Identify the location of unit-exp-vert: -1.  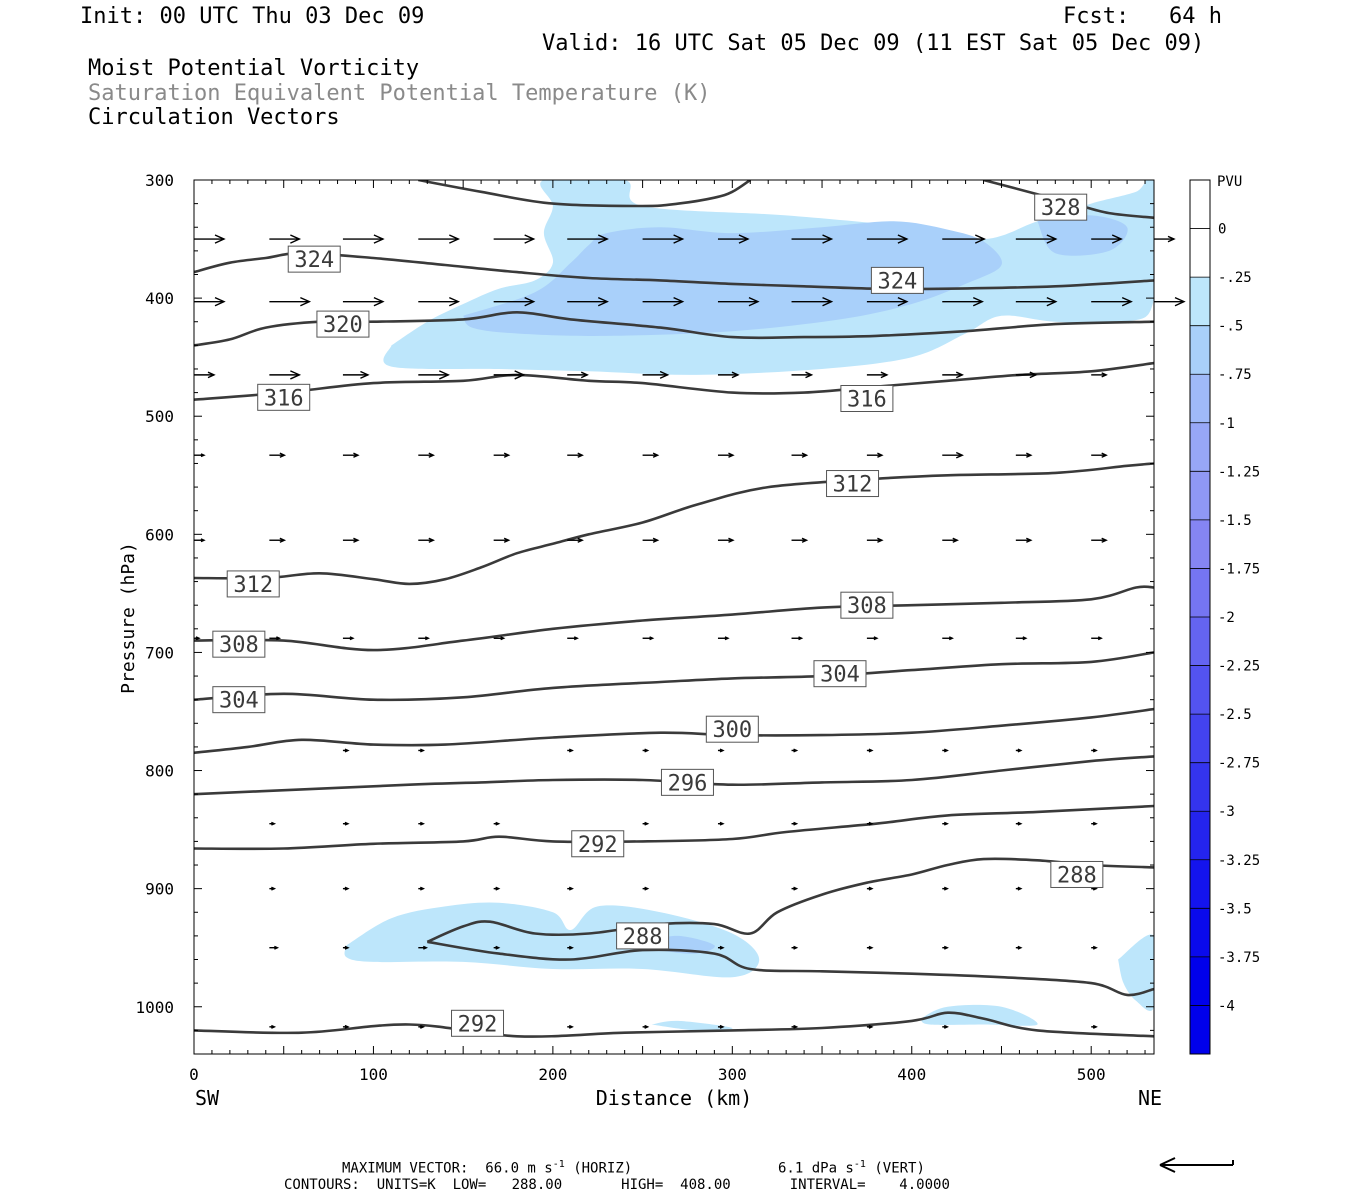
(859, 1164).